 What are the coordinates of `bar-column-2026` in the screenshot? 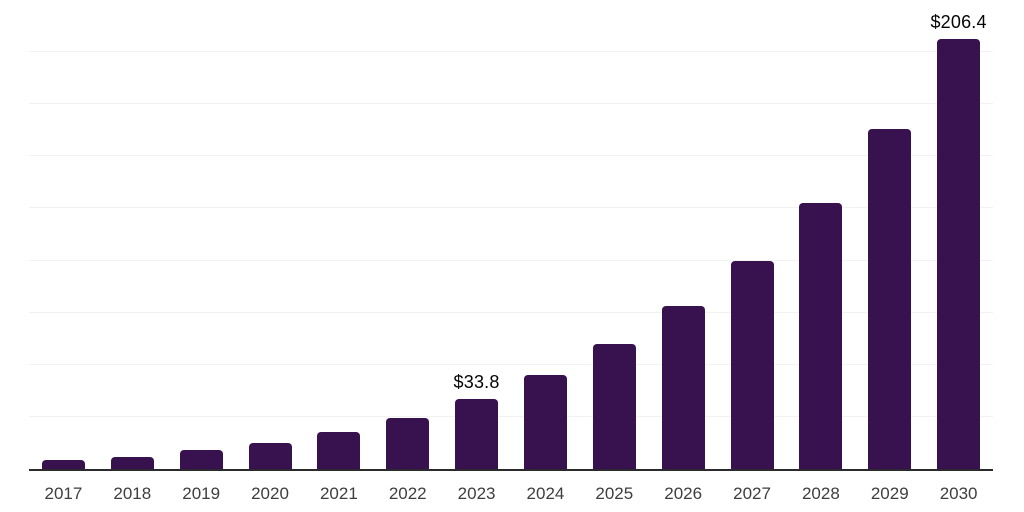 It's located at (683, 234).